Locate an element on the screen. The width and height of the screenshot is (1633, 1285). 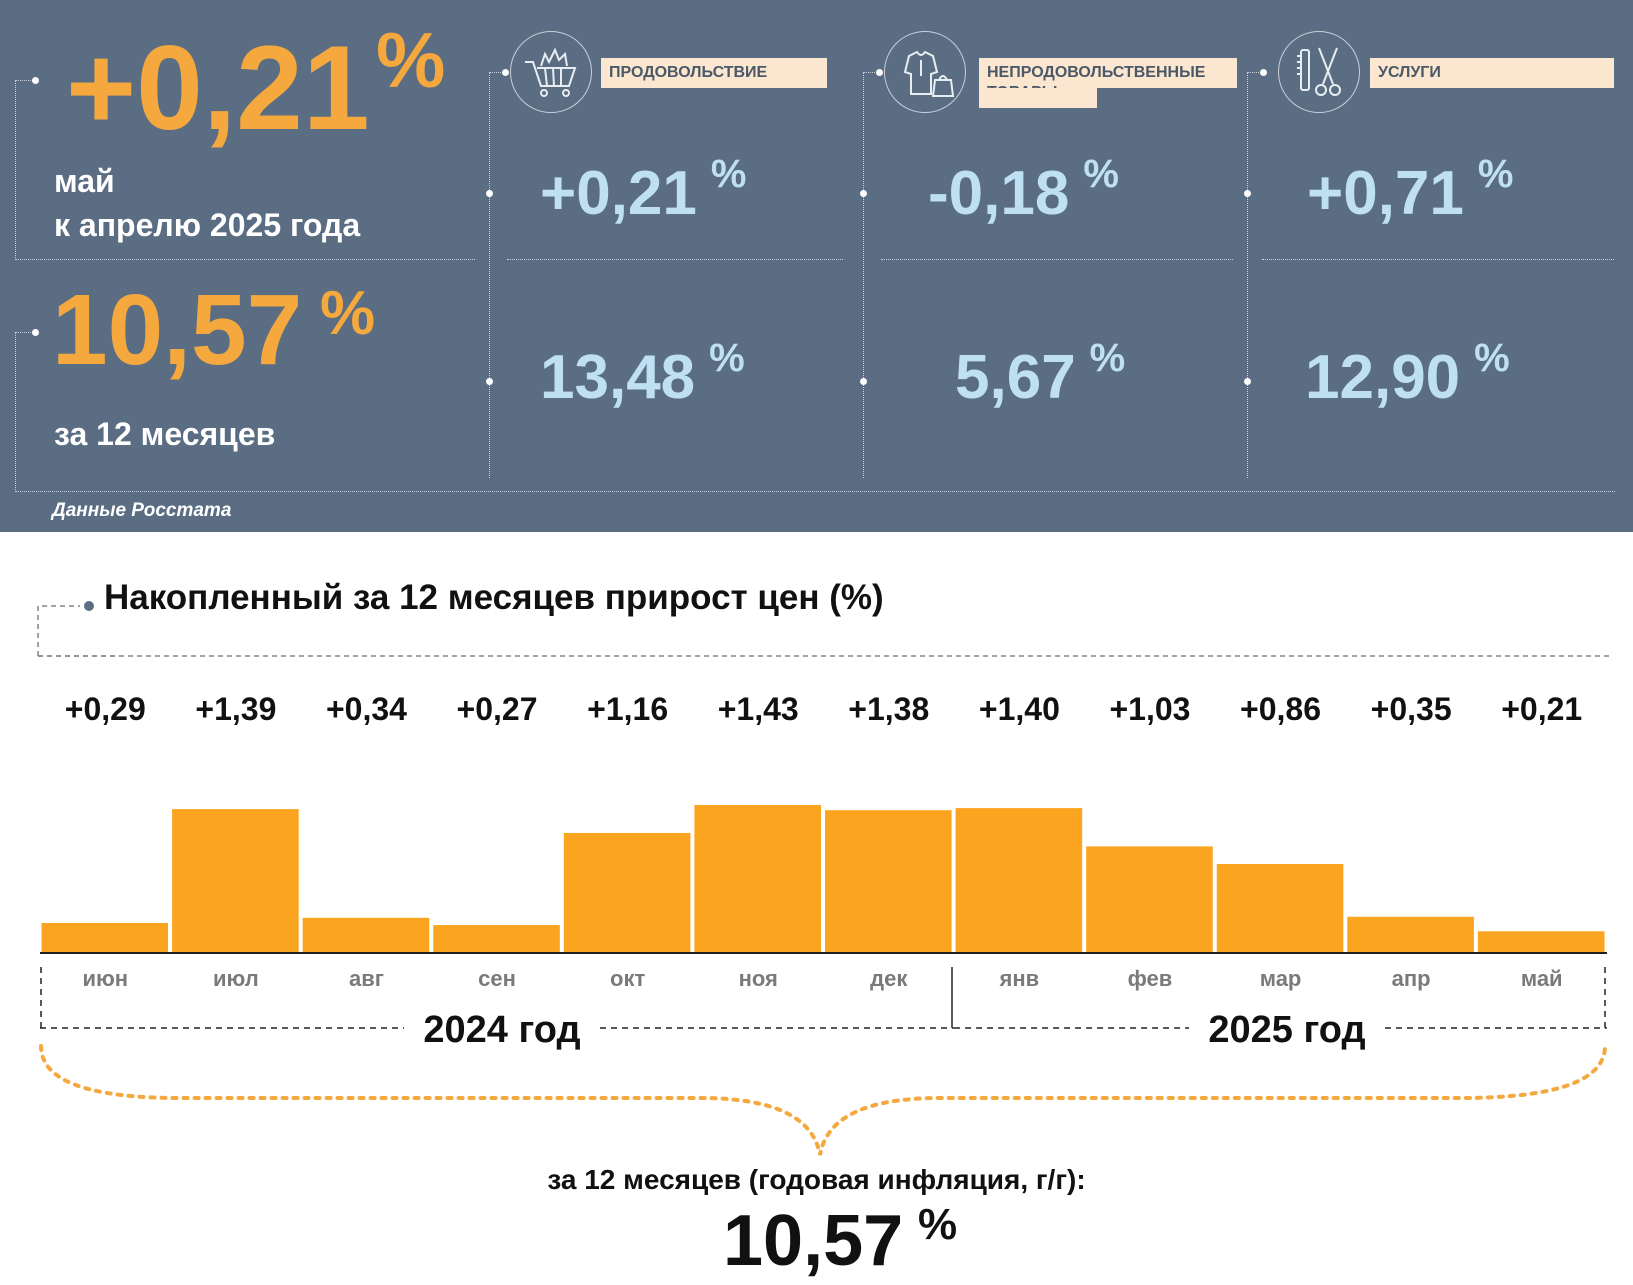
bar-ноя is located at coordinates (757, 879).